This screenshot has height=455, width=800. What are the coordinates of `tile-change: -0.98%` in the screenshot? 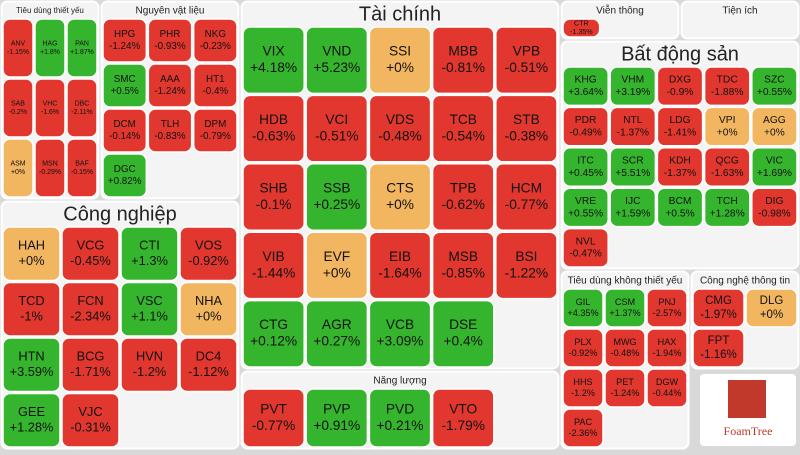 It's located at (774, 213).